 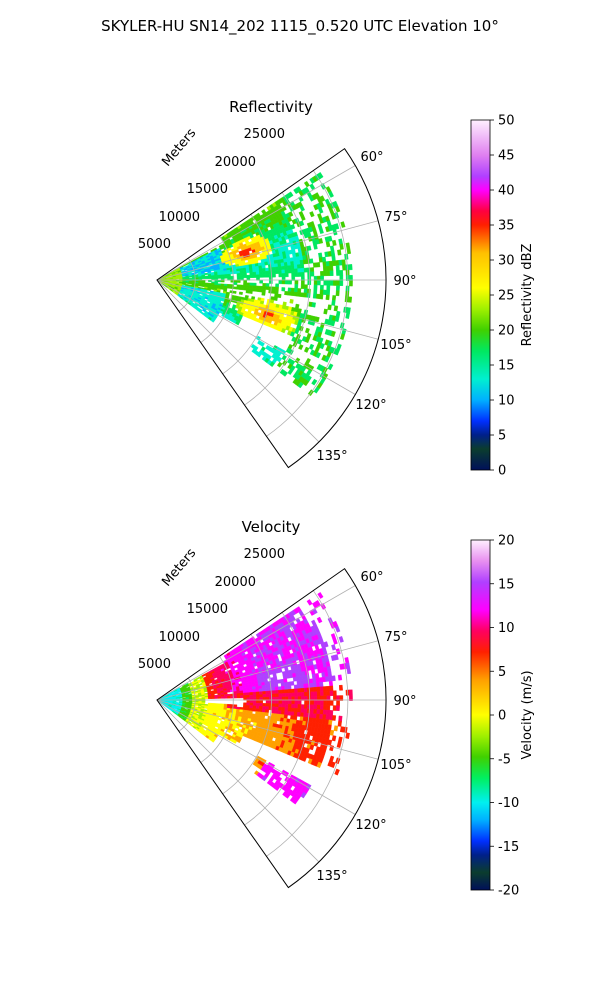 What do you see at coordinates (480, 295) in the screenshot?
I see `colorbar-gradient` at bounding box center [480, 295].